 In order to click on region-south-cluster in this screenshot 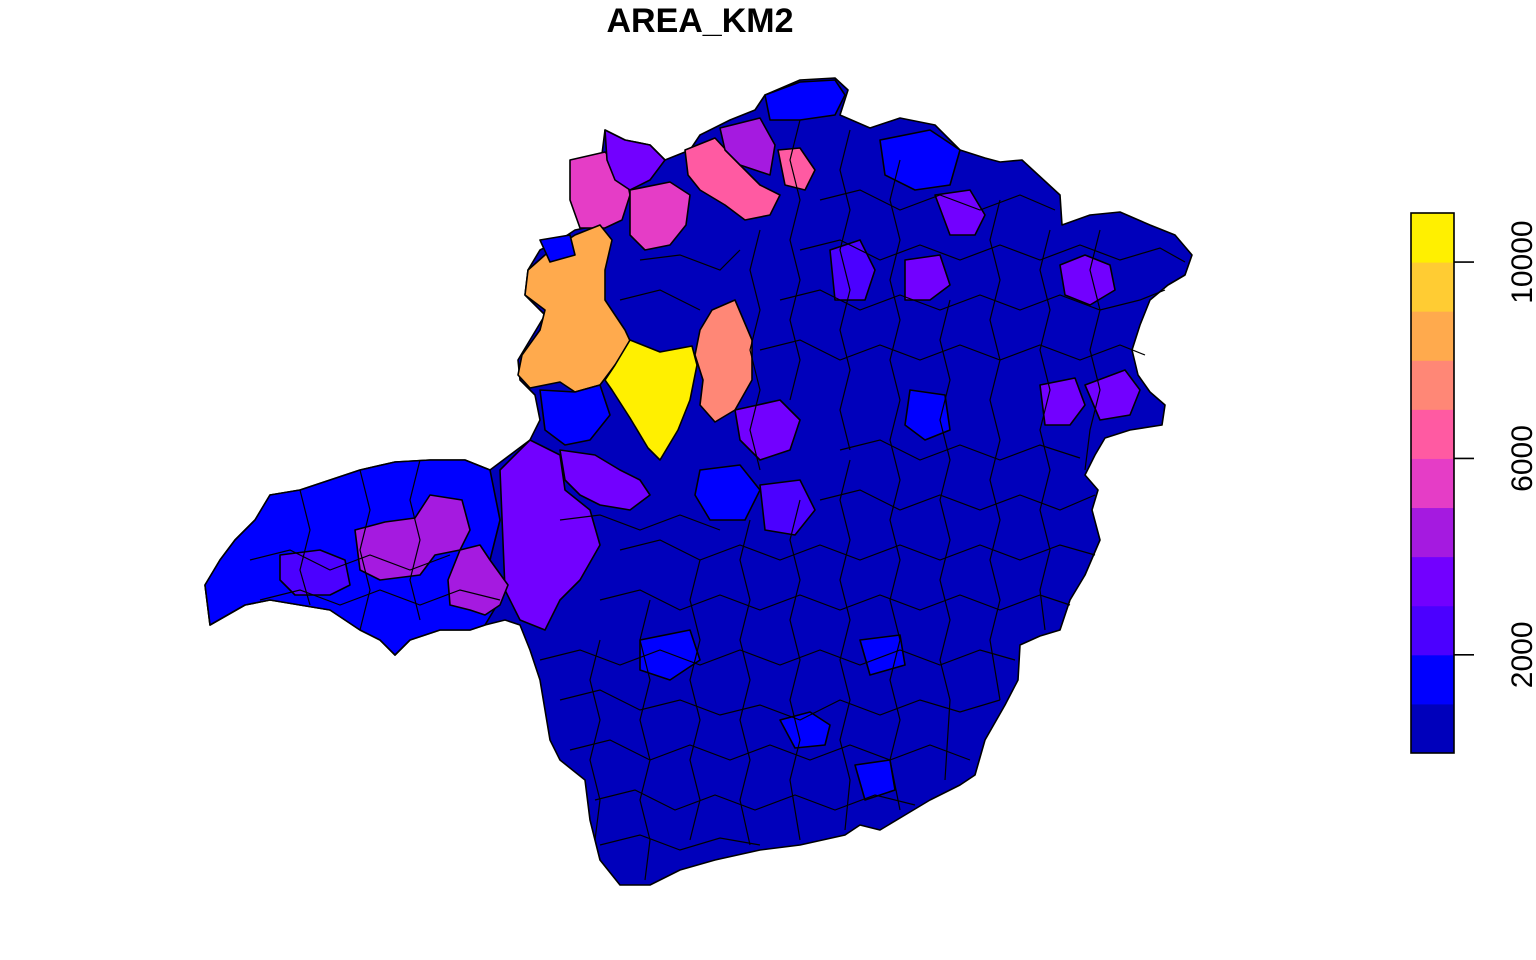, I will do `click(805, 730)`.